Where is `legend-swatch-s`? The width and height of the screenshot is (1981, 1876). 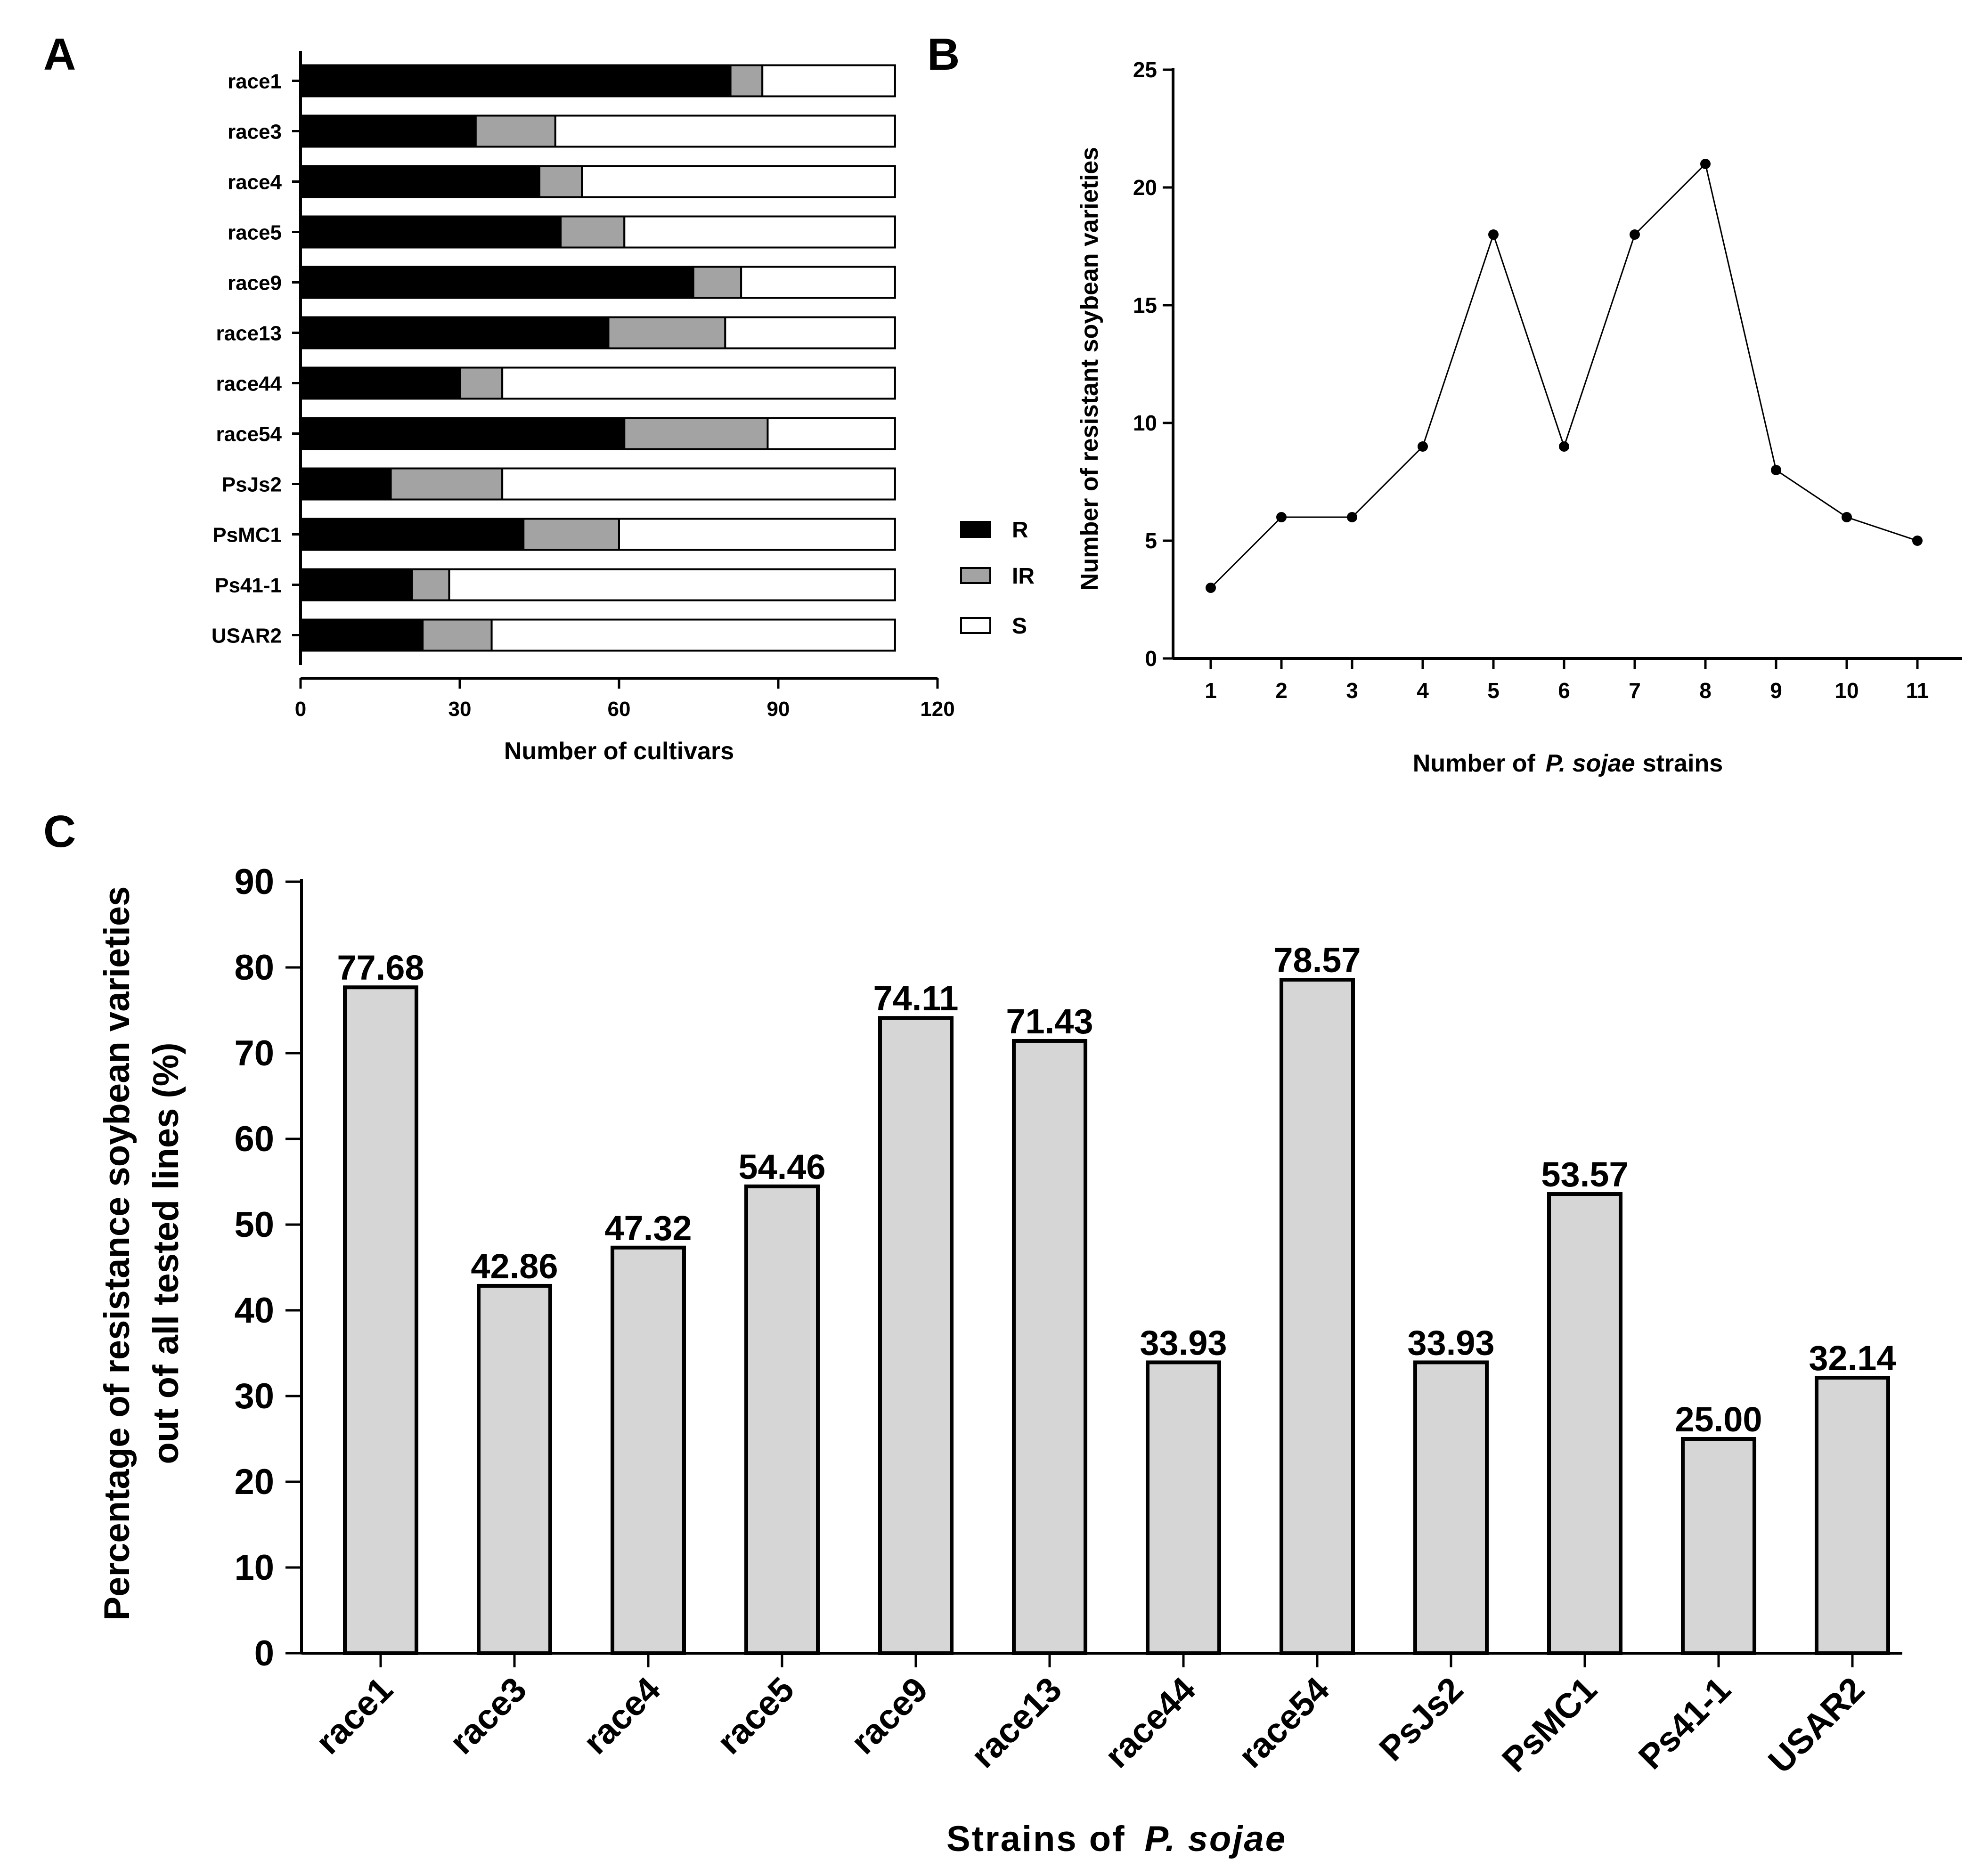 legend-swatch-s is located at coordinates (975, 625).